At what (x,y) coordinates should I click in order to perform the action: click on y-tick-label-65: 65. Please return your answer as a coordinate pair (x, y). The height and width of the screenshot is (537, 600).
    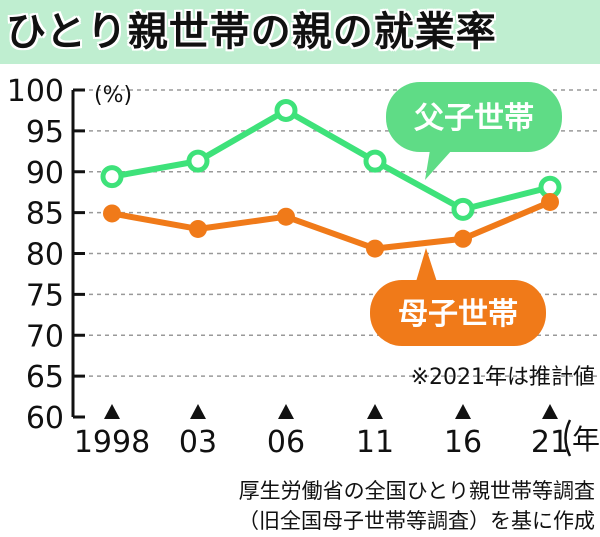
    Looking at the image, I should click on (45, 377).